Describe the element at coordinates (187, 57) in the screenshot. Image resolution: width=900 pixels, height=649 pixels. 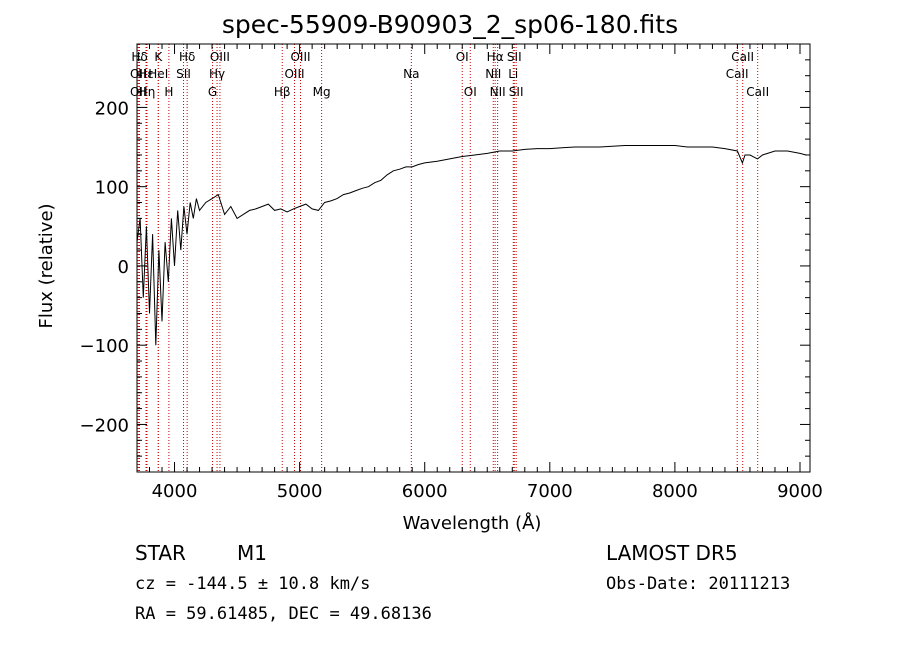
I see `line-label-8: Hδ` at that location.